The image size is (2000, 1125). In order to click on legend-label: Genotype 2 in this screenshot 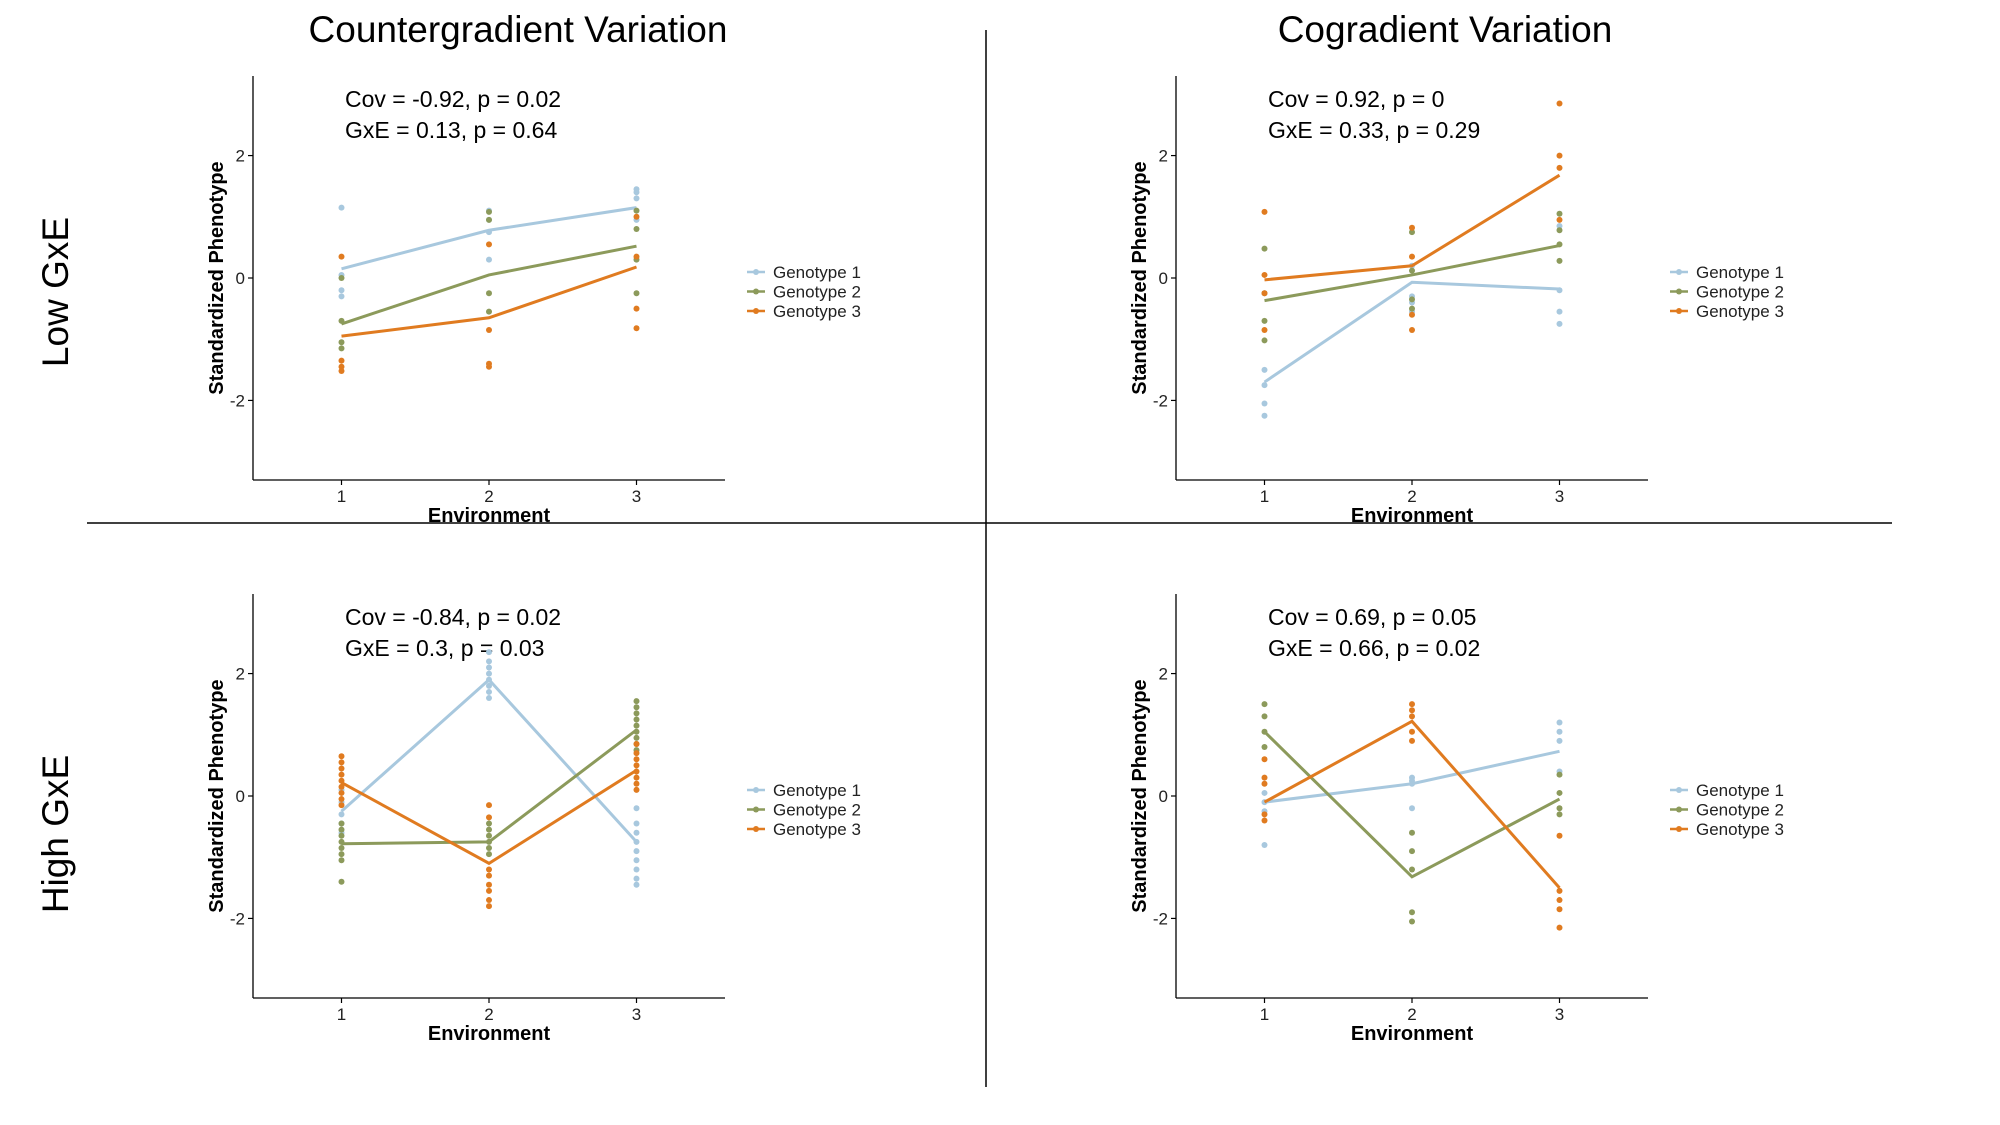, I will do `click(817, 292)`.